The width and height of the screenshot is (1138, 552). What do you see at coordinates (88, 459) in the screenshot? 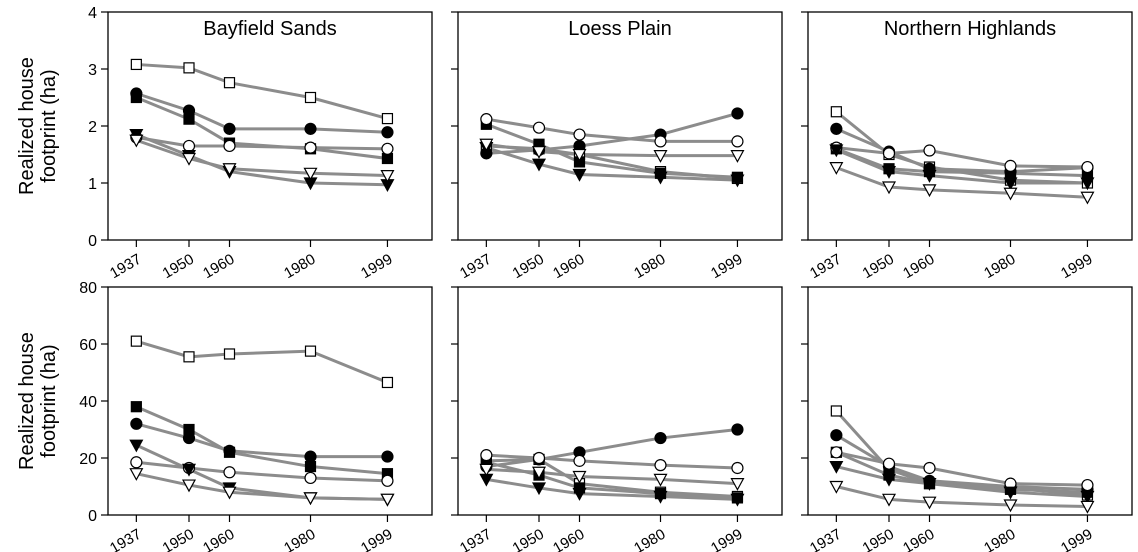
I see `y-tick-label: 20` at bounding box center [88, 459].